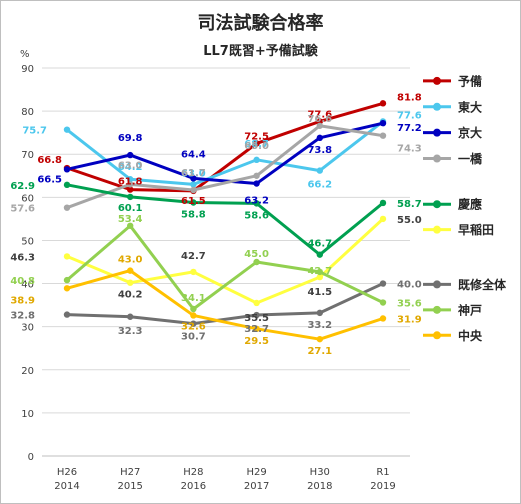  What do you see at coordinates (319, 292) in the screenshot?
I see `data-label: 41.5` at bounding box center [319, 292].